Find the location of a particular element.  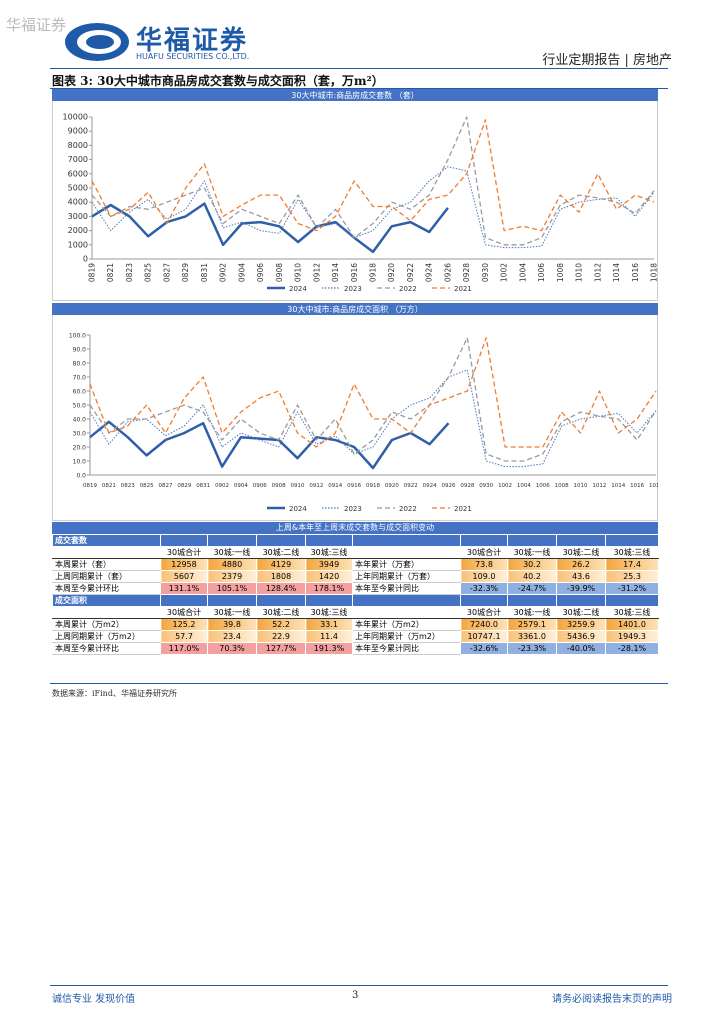

table-cell: 1401.0 is located at coordinates (632, 624).